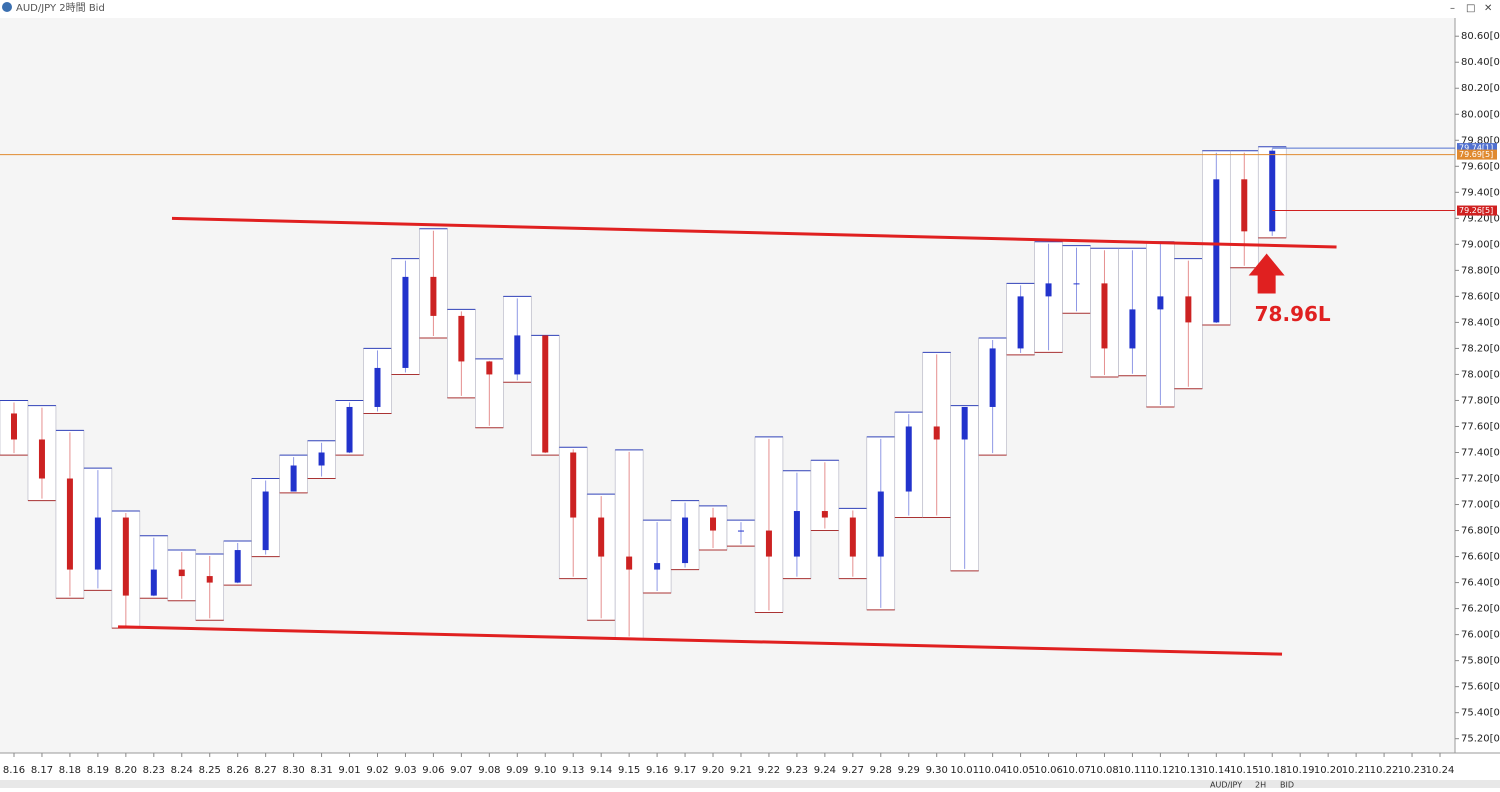 The height and width of the screenshot is (792, 1500). What do you see at coordinates (1480, 557) in the screenshot?
I see `y-tick-label: 76.60[0]` at bounding box center [1480, 557].